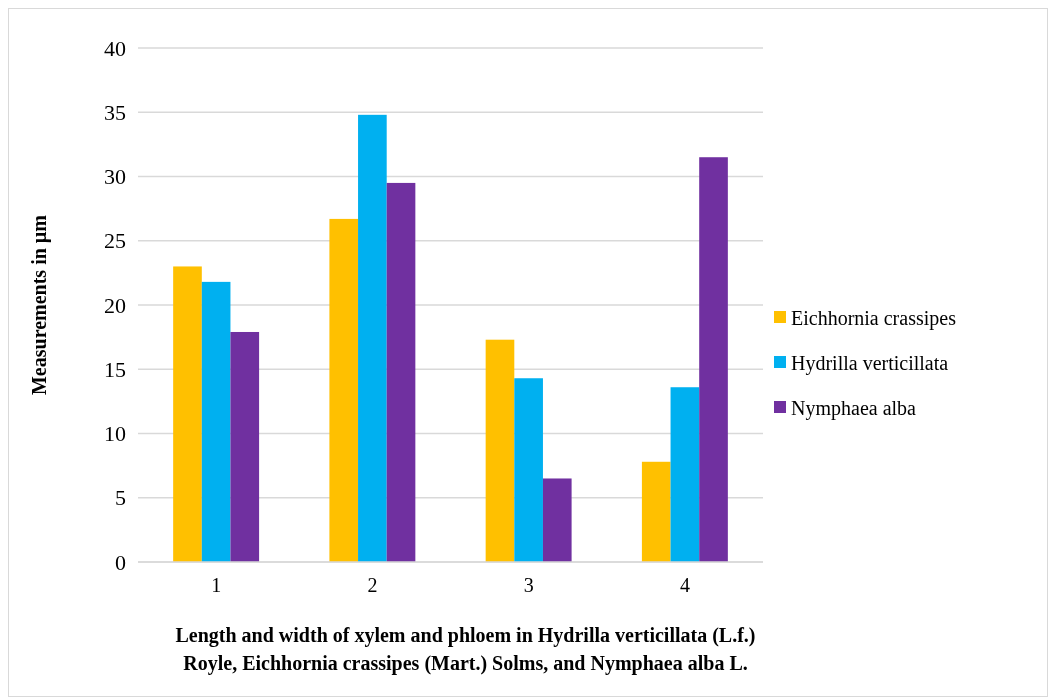 The width and height of the screenshot is (1048, 697). What do you see at coordinates (528, 585) in the screenshot?
I see `x-tick-label: 3` at bounding box center [528, 585].